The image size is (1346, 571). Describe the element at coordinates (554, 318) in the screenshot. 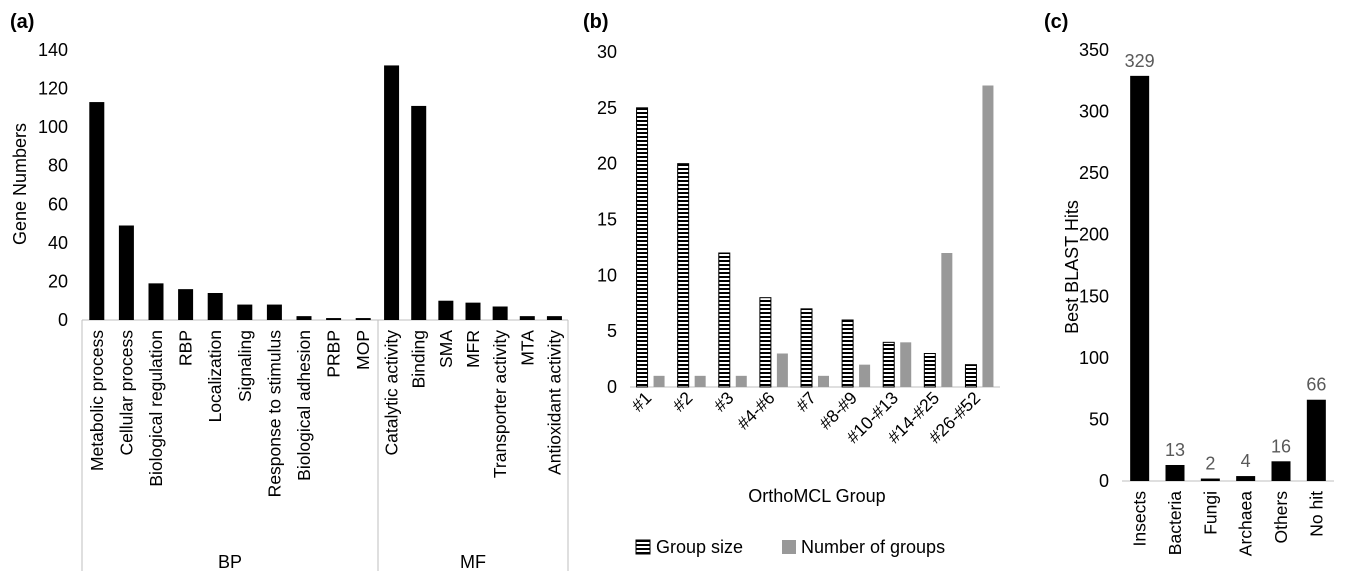

I see `panel-a-bar-antioxidant-activity` at that location.